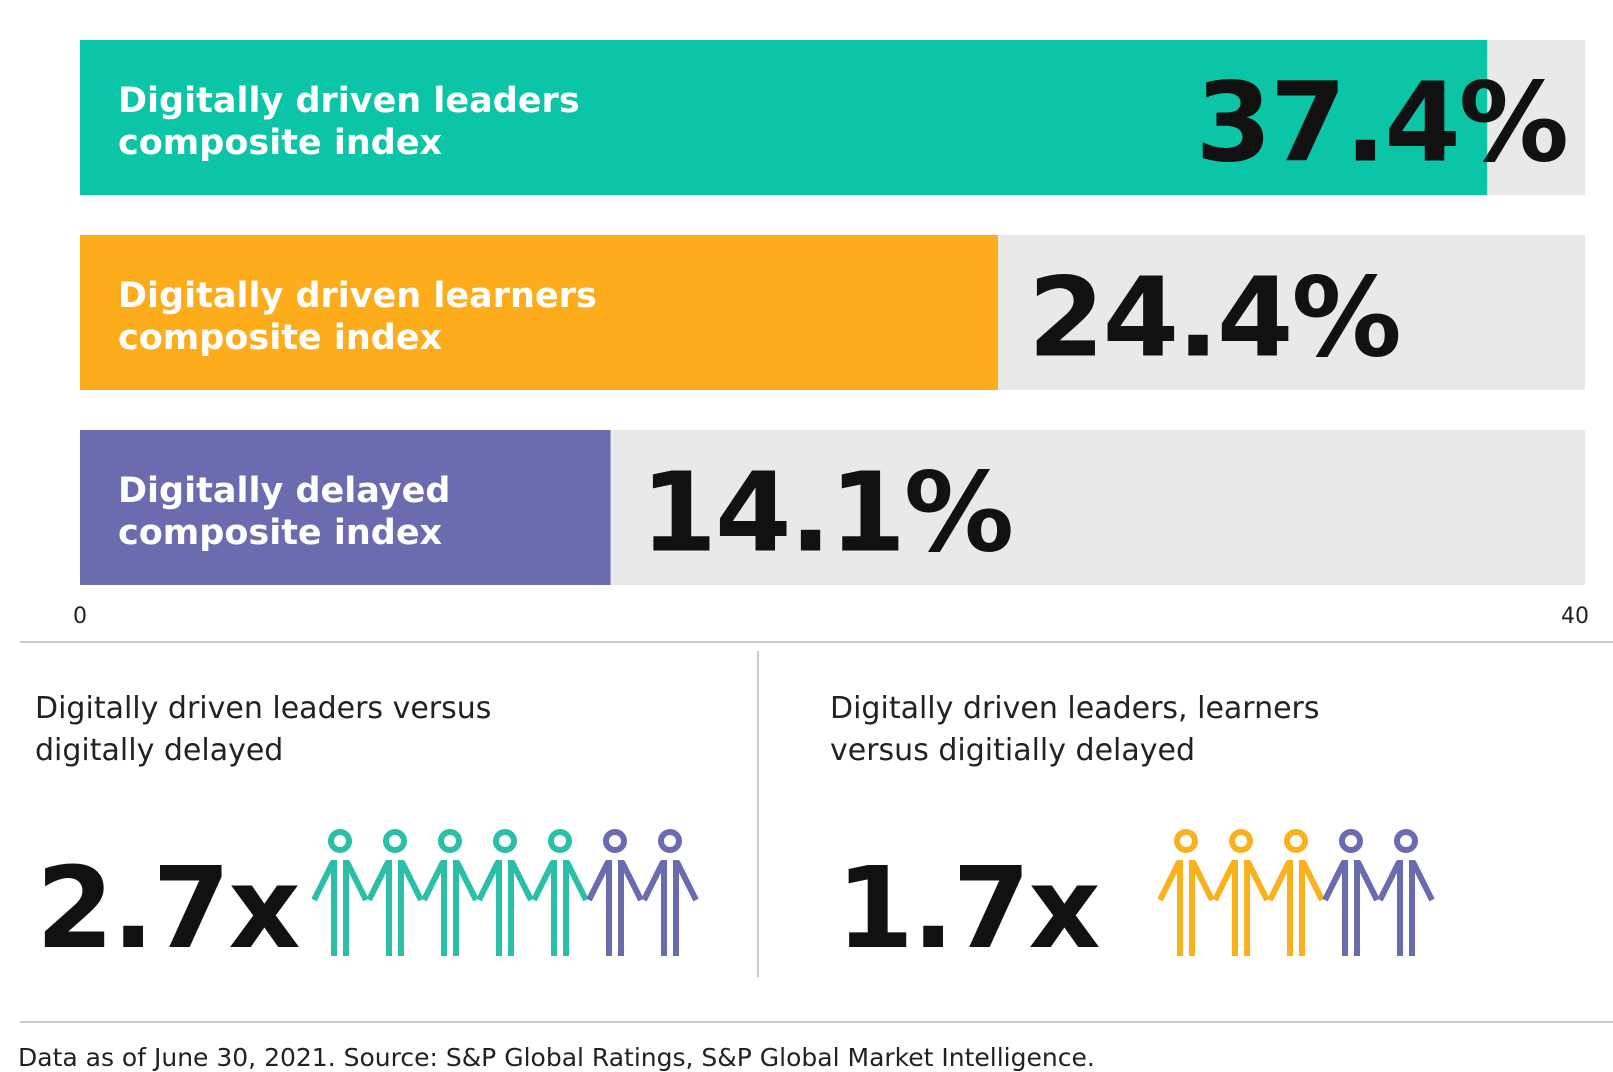  What do you see at coordinates (1214, 318) in the screenshot?
I see `value-label: 24.4%` at bounding box center [1214, 318].